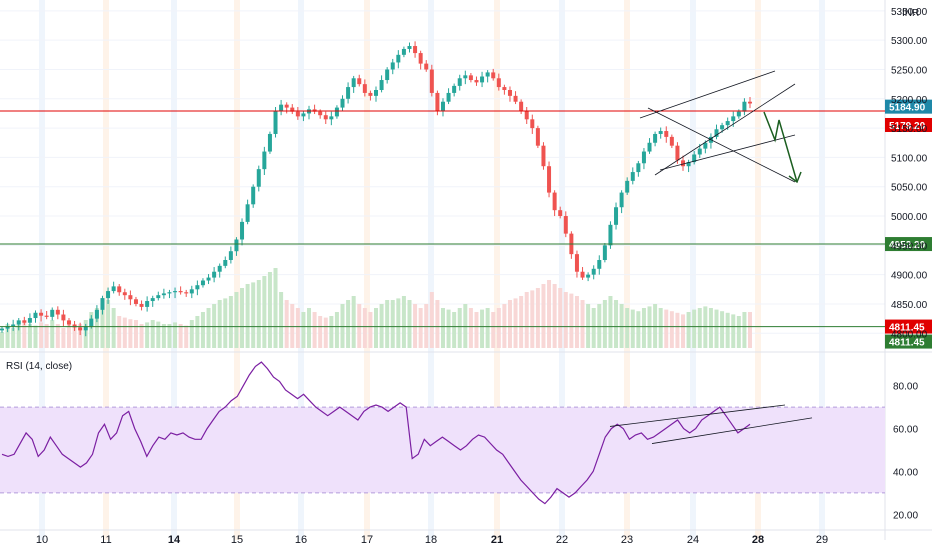  I want to click on time-tick-label: 29, so click(822, 540).